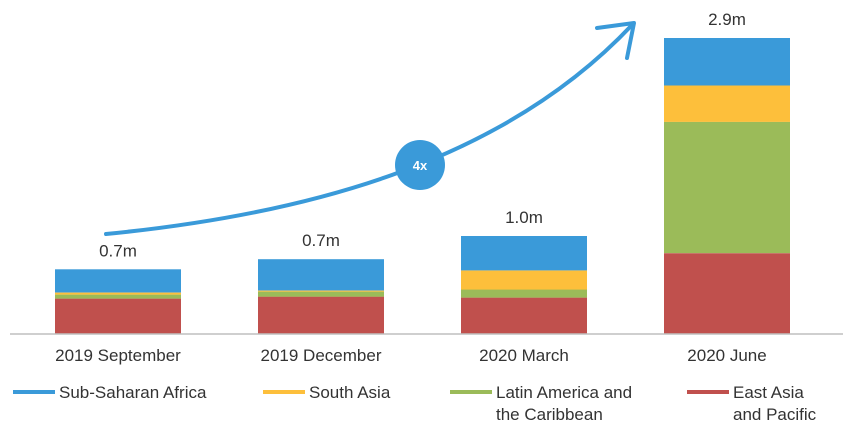 The height and width of the screenshot is (431, 843). I want to click on legend-label: East Asia, so click(768, 392).